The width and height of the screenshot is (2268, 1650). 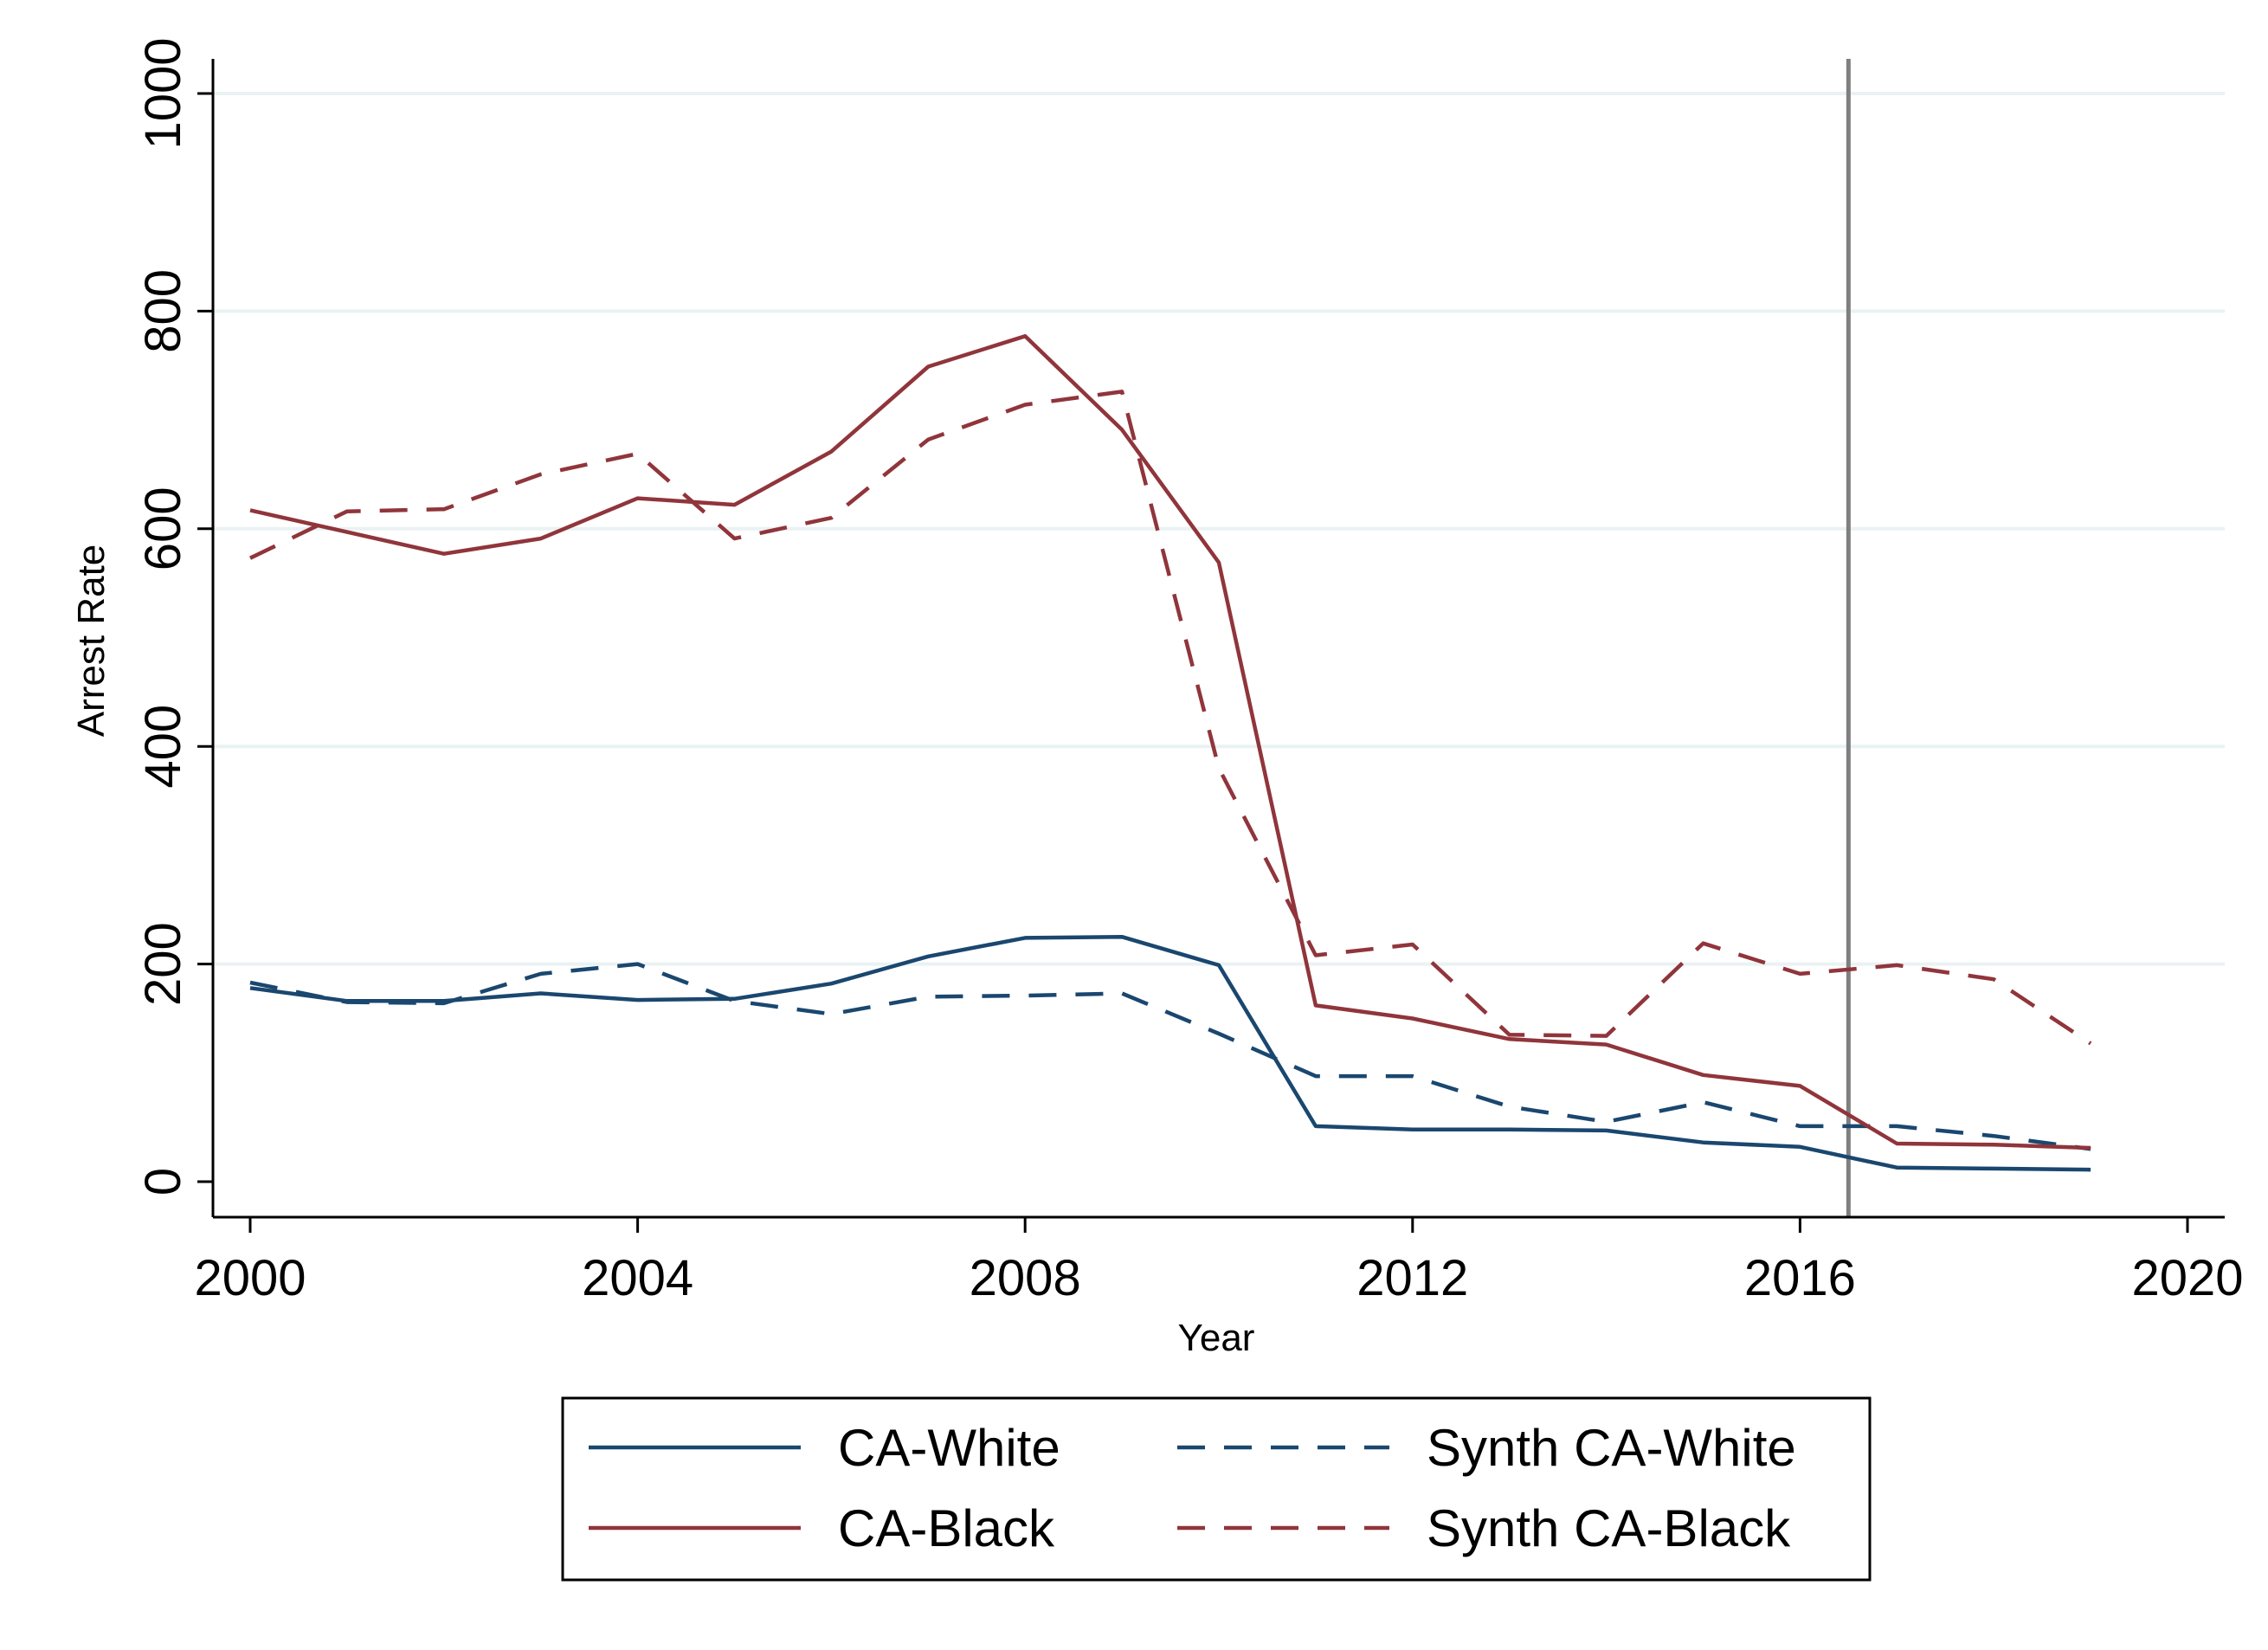 I want to click on y-axis-ticks: 0 200 400 600 800 1000, so click(x=174, y=617).